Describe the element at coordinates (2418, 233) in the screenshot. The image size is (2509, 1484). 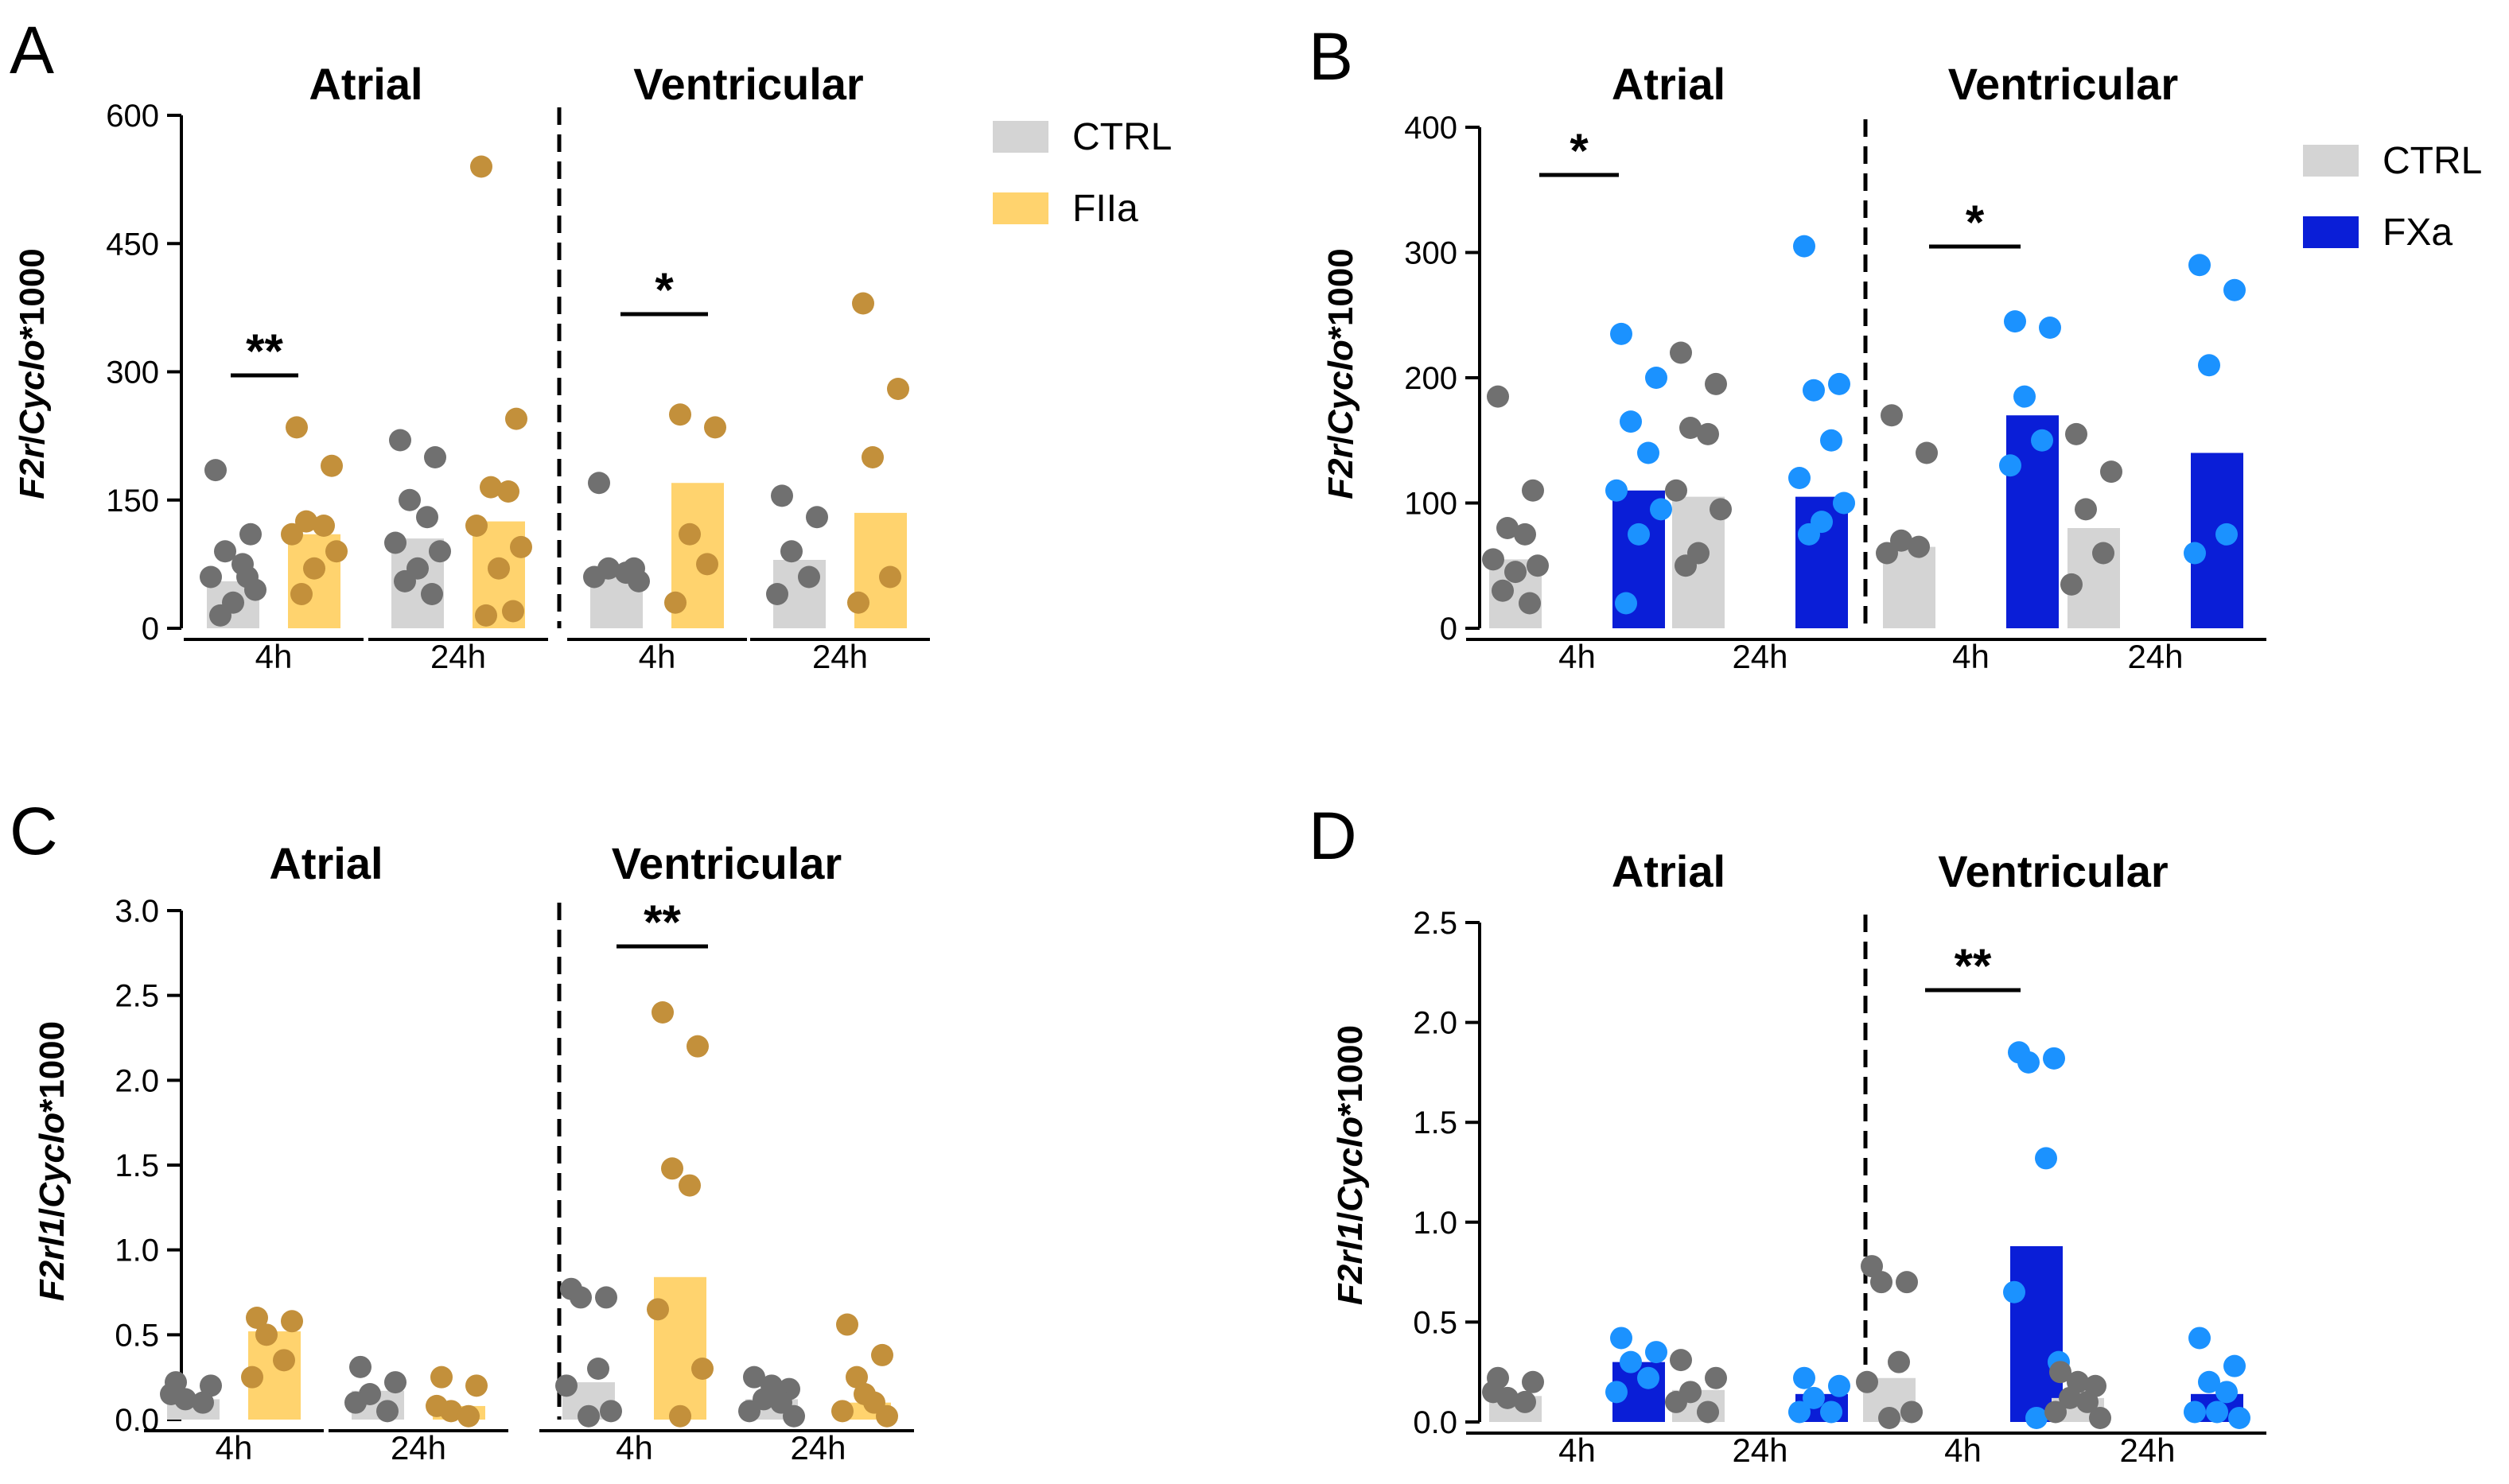
I see `legend-label-fxa: FXa` at that location.